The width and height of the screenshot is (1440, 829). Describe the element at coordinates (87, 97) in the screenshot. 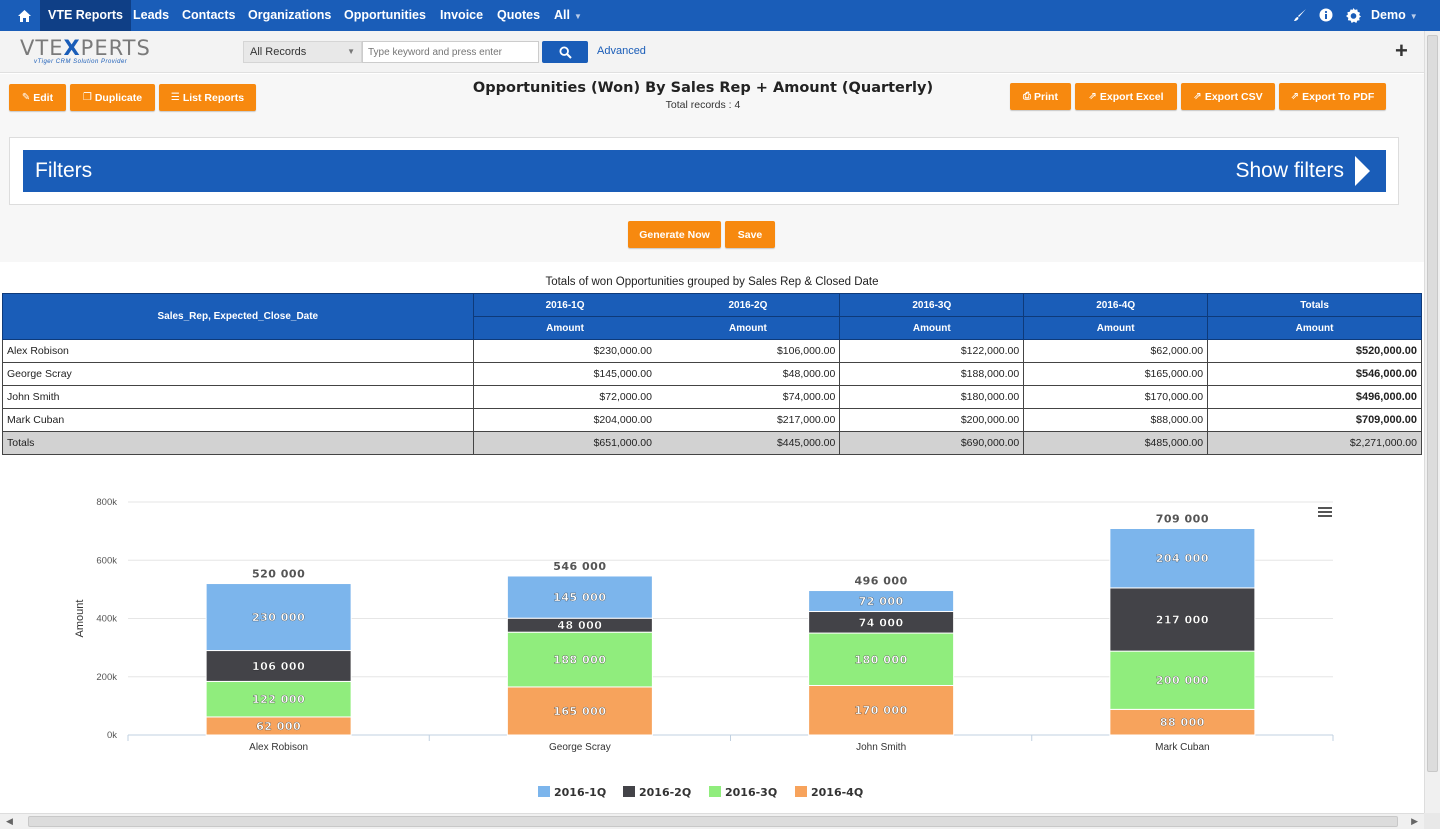

I see `duplicate-icon: ❐` at that location.